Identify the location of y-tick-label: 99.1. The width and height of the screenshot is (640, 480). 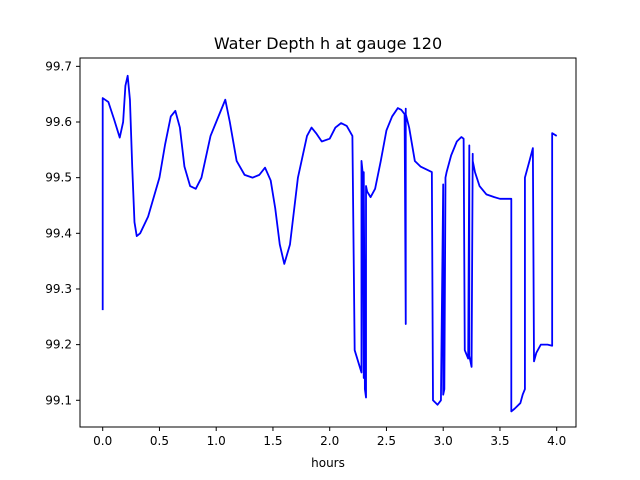
(58, 400).